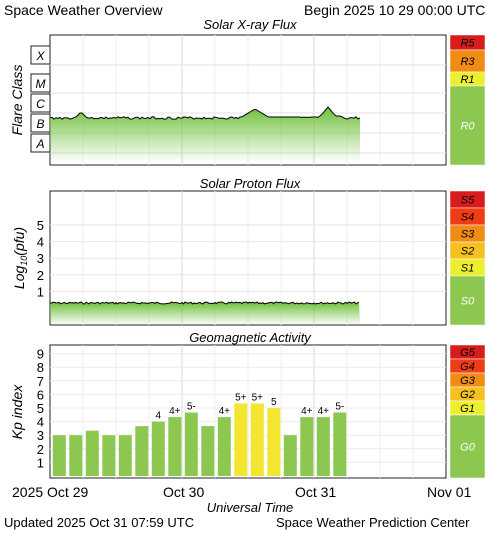 Image resolution: width=500 pixels, height=533 pixels. What do you see at coordinates (40, 435) in the screenshot?
I see `kp-tick-3: 3` at bounding box center [40, 435].